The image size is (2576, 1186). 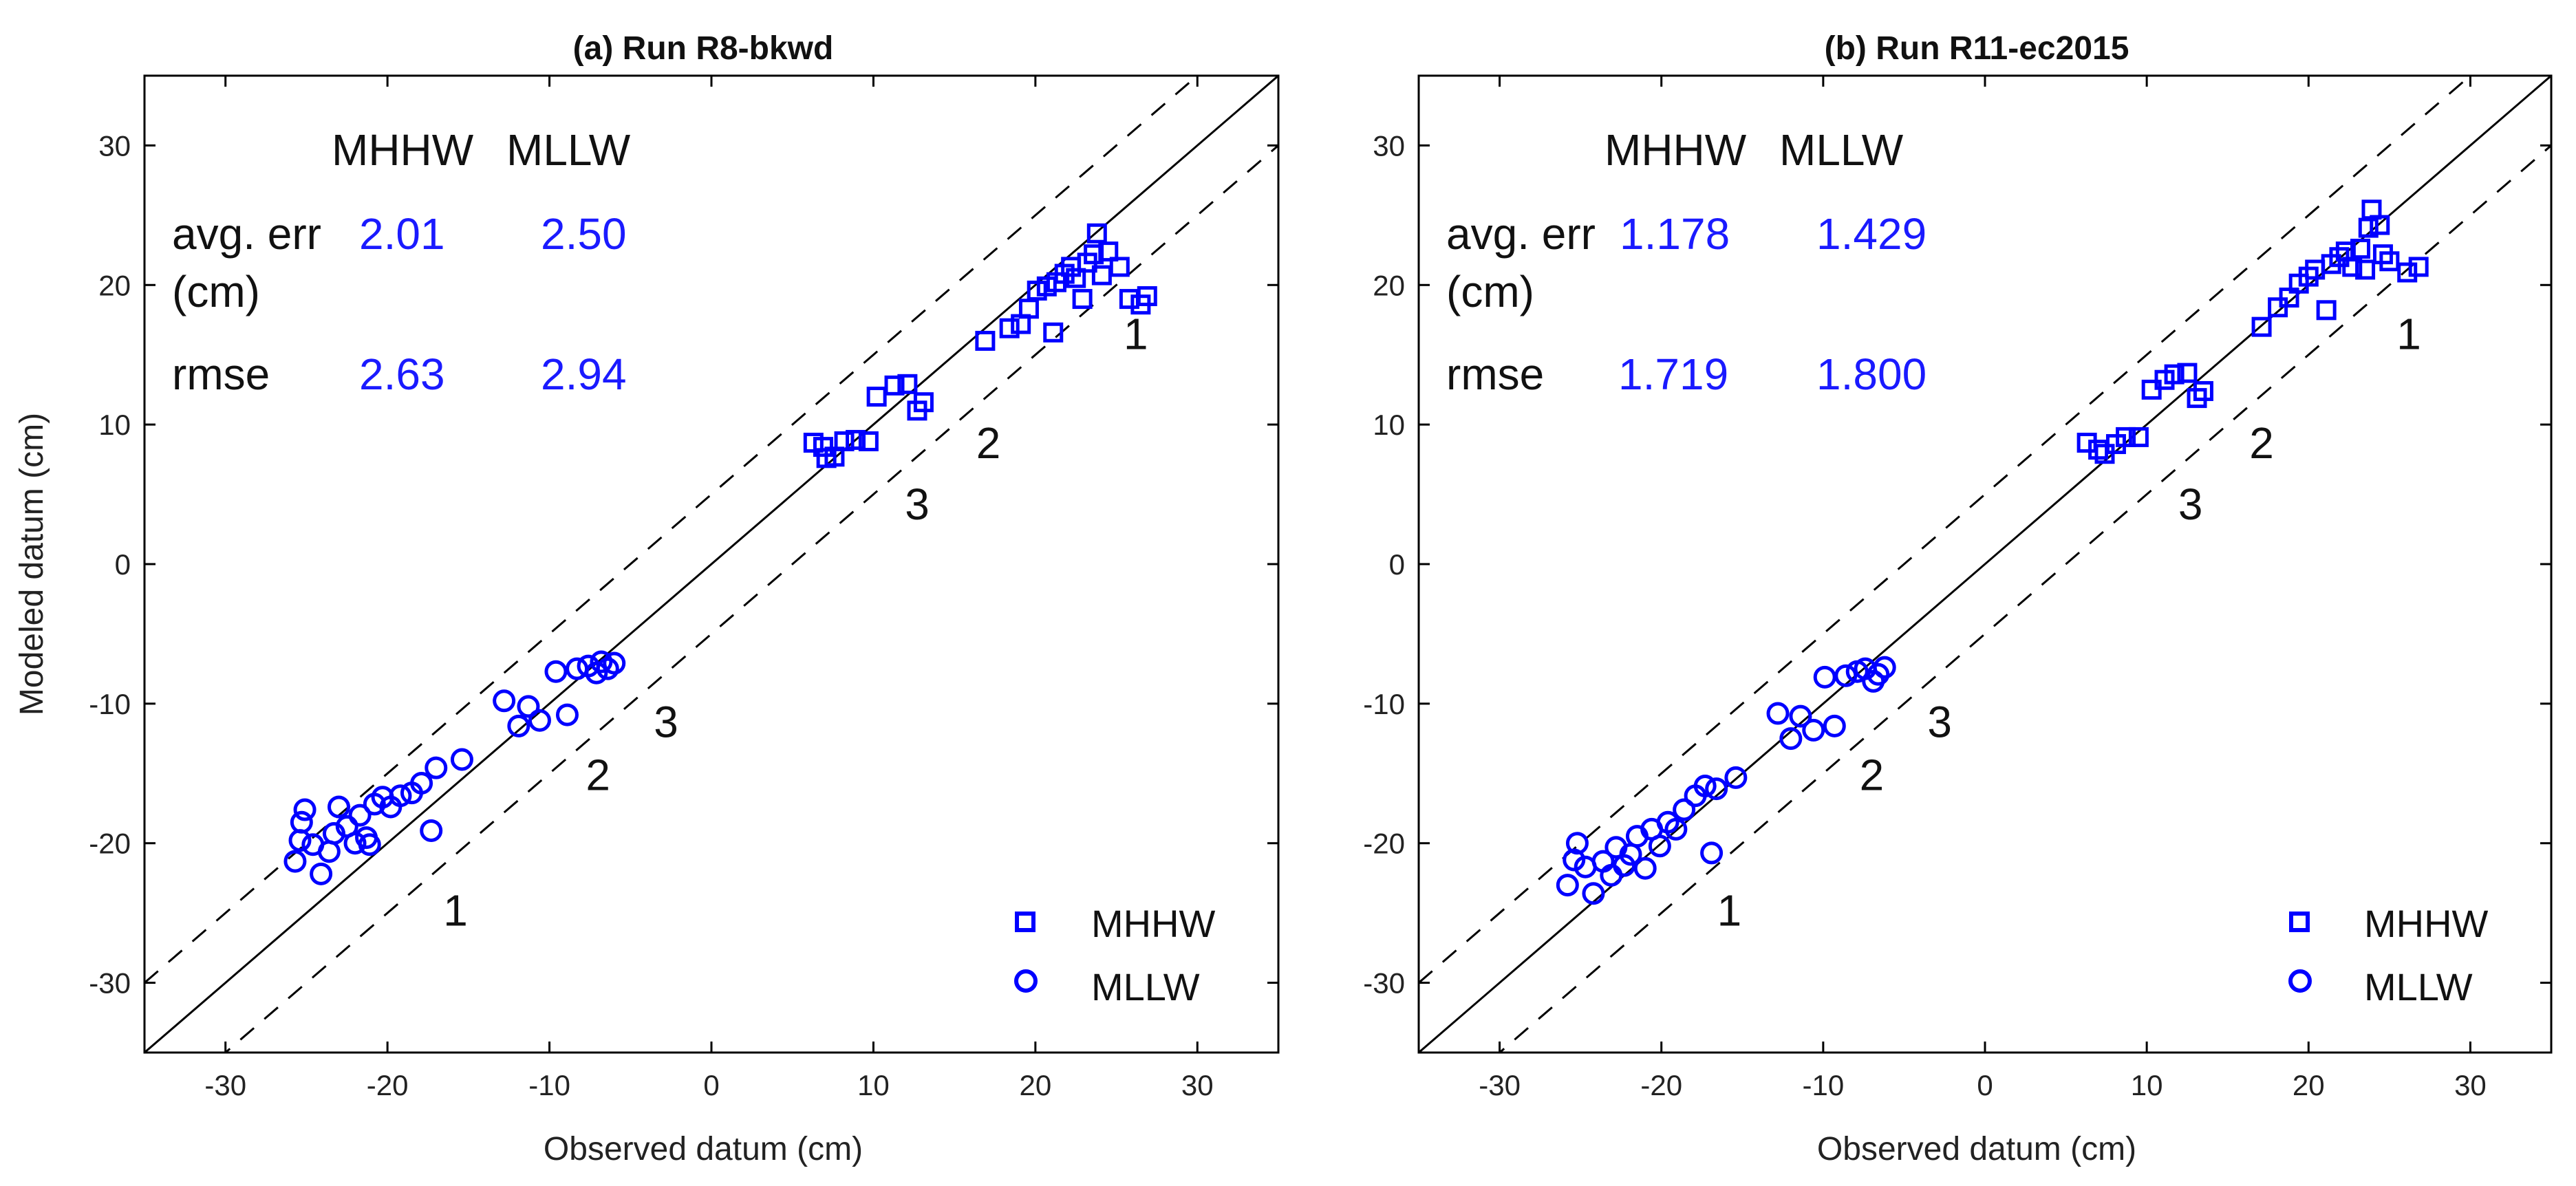 What do you see at coordinates (110, 844) in the screenshot?
I see `panel-a-y-tick-label: -20` at bounding box center [110, 844].